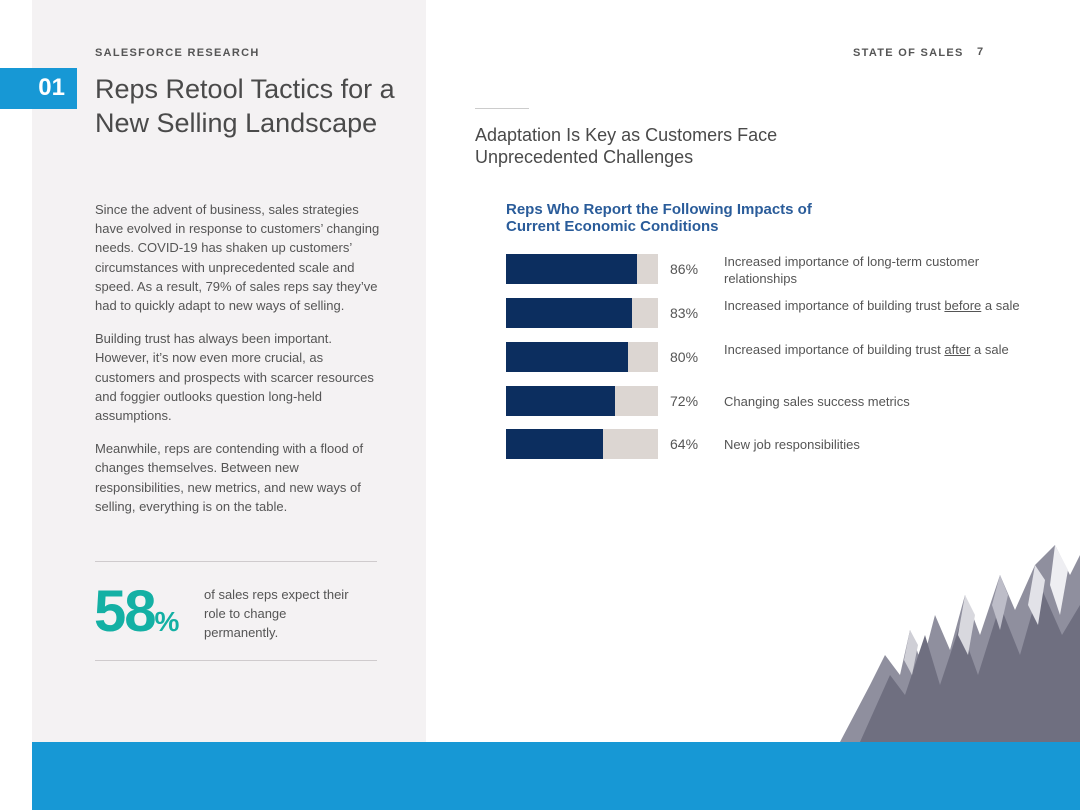  I want to click on section-number: 01, so click(38, 88).